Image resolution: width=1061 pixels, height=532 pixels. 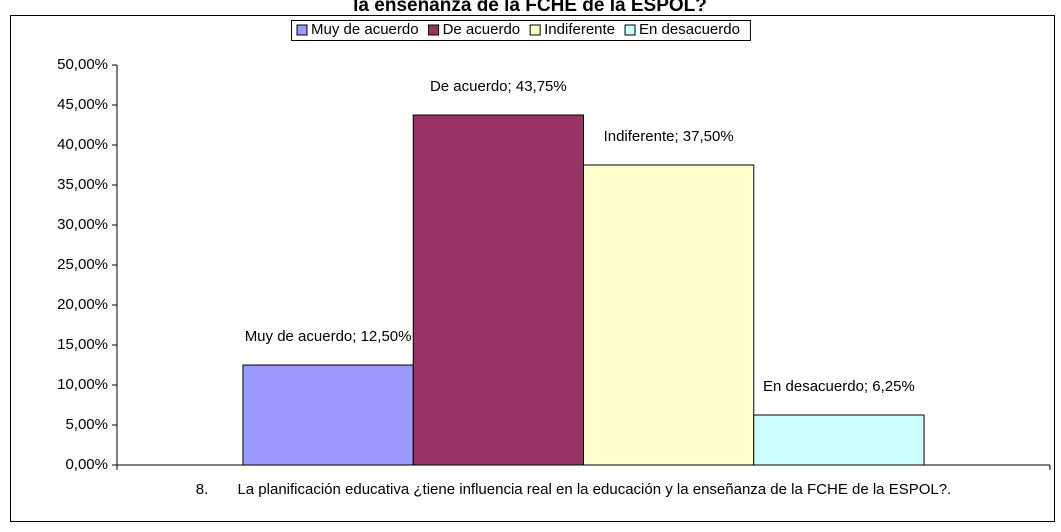 I want to click on data-label: Indiferente; 37,50%, so click(x=669, y=136).